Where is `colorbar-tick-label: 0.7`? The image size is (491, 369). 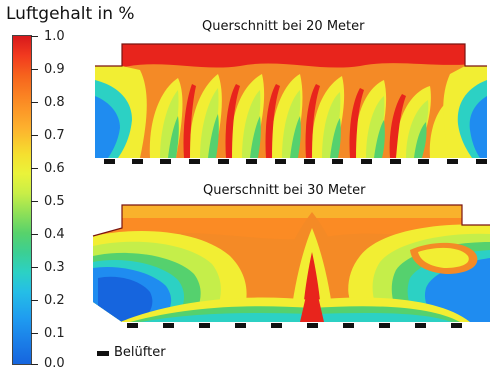
colorbar-tick-label: 0.7 is located at coordinates (54, 135).